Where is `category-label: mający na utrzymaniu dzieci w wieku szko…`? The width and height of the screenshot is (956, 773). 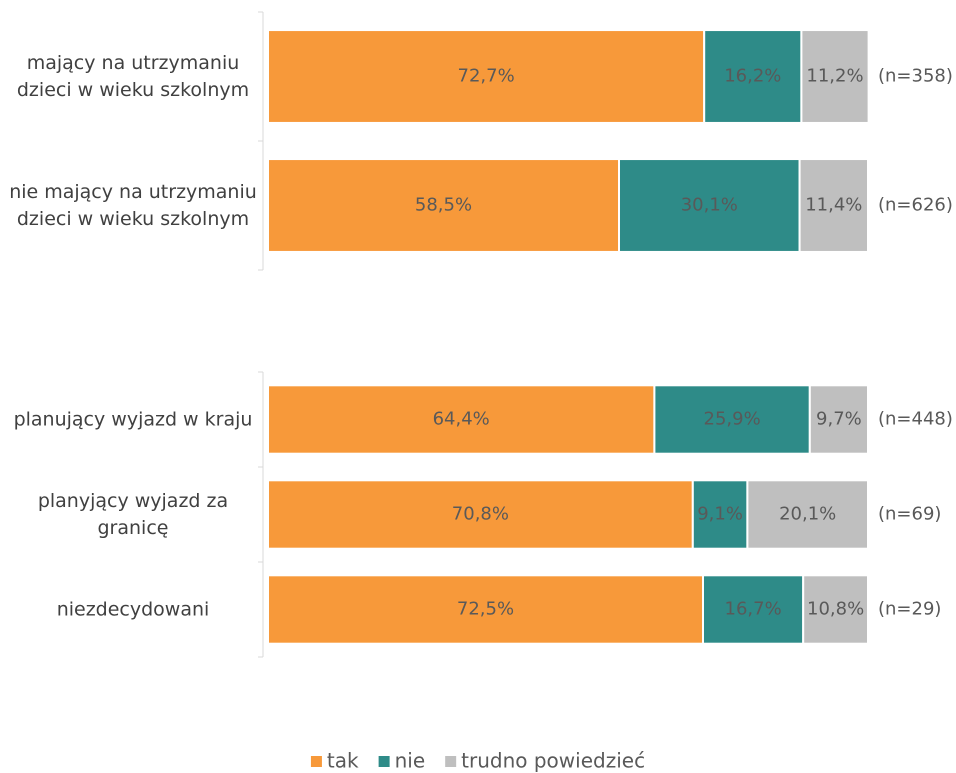
category-label: mający na utrzymaniu dzieci w wieku szko… is located at coordinates (133, 76).